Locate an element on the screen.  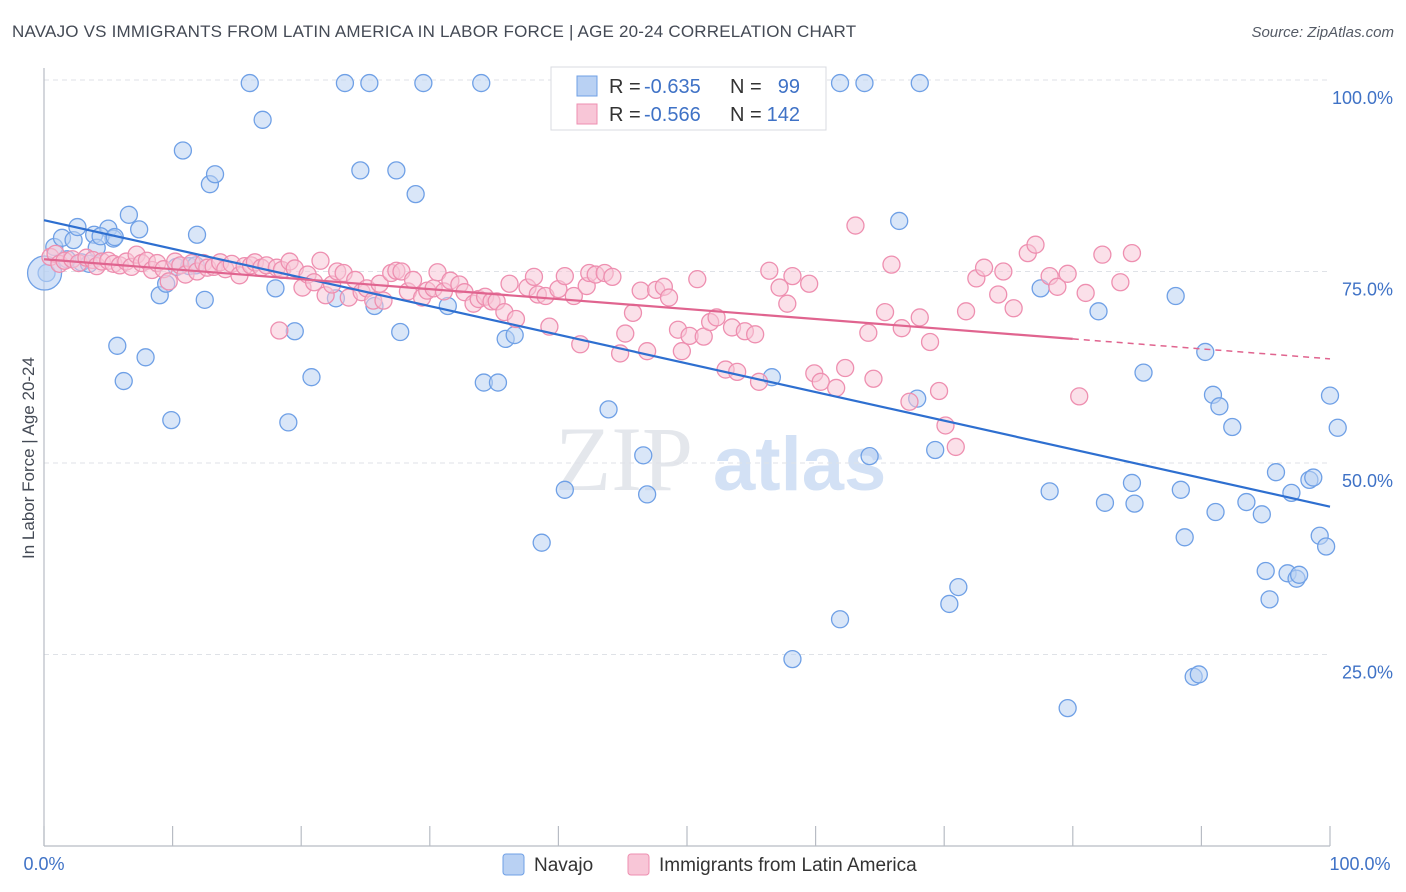
y-tick-label-75: 75.0% is located at coordinates (1367, 290).